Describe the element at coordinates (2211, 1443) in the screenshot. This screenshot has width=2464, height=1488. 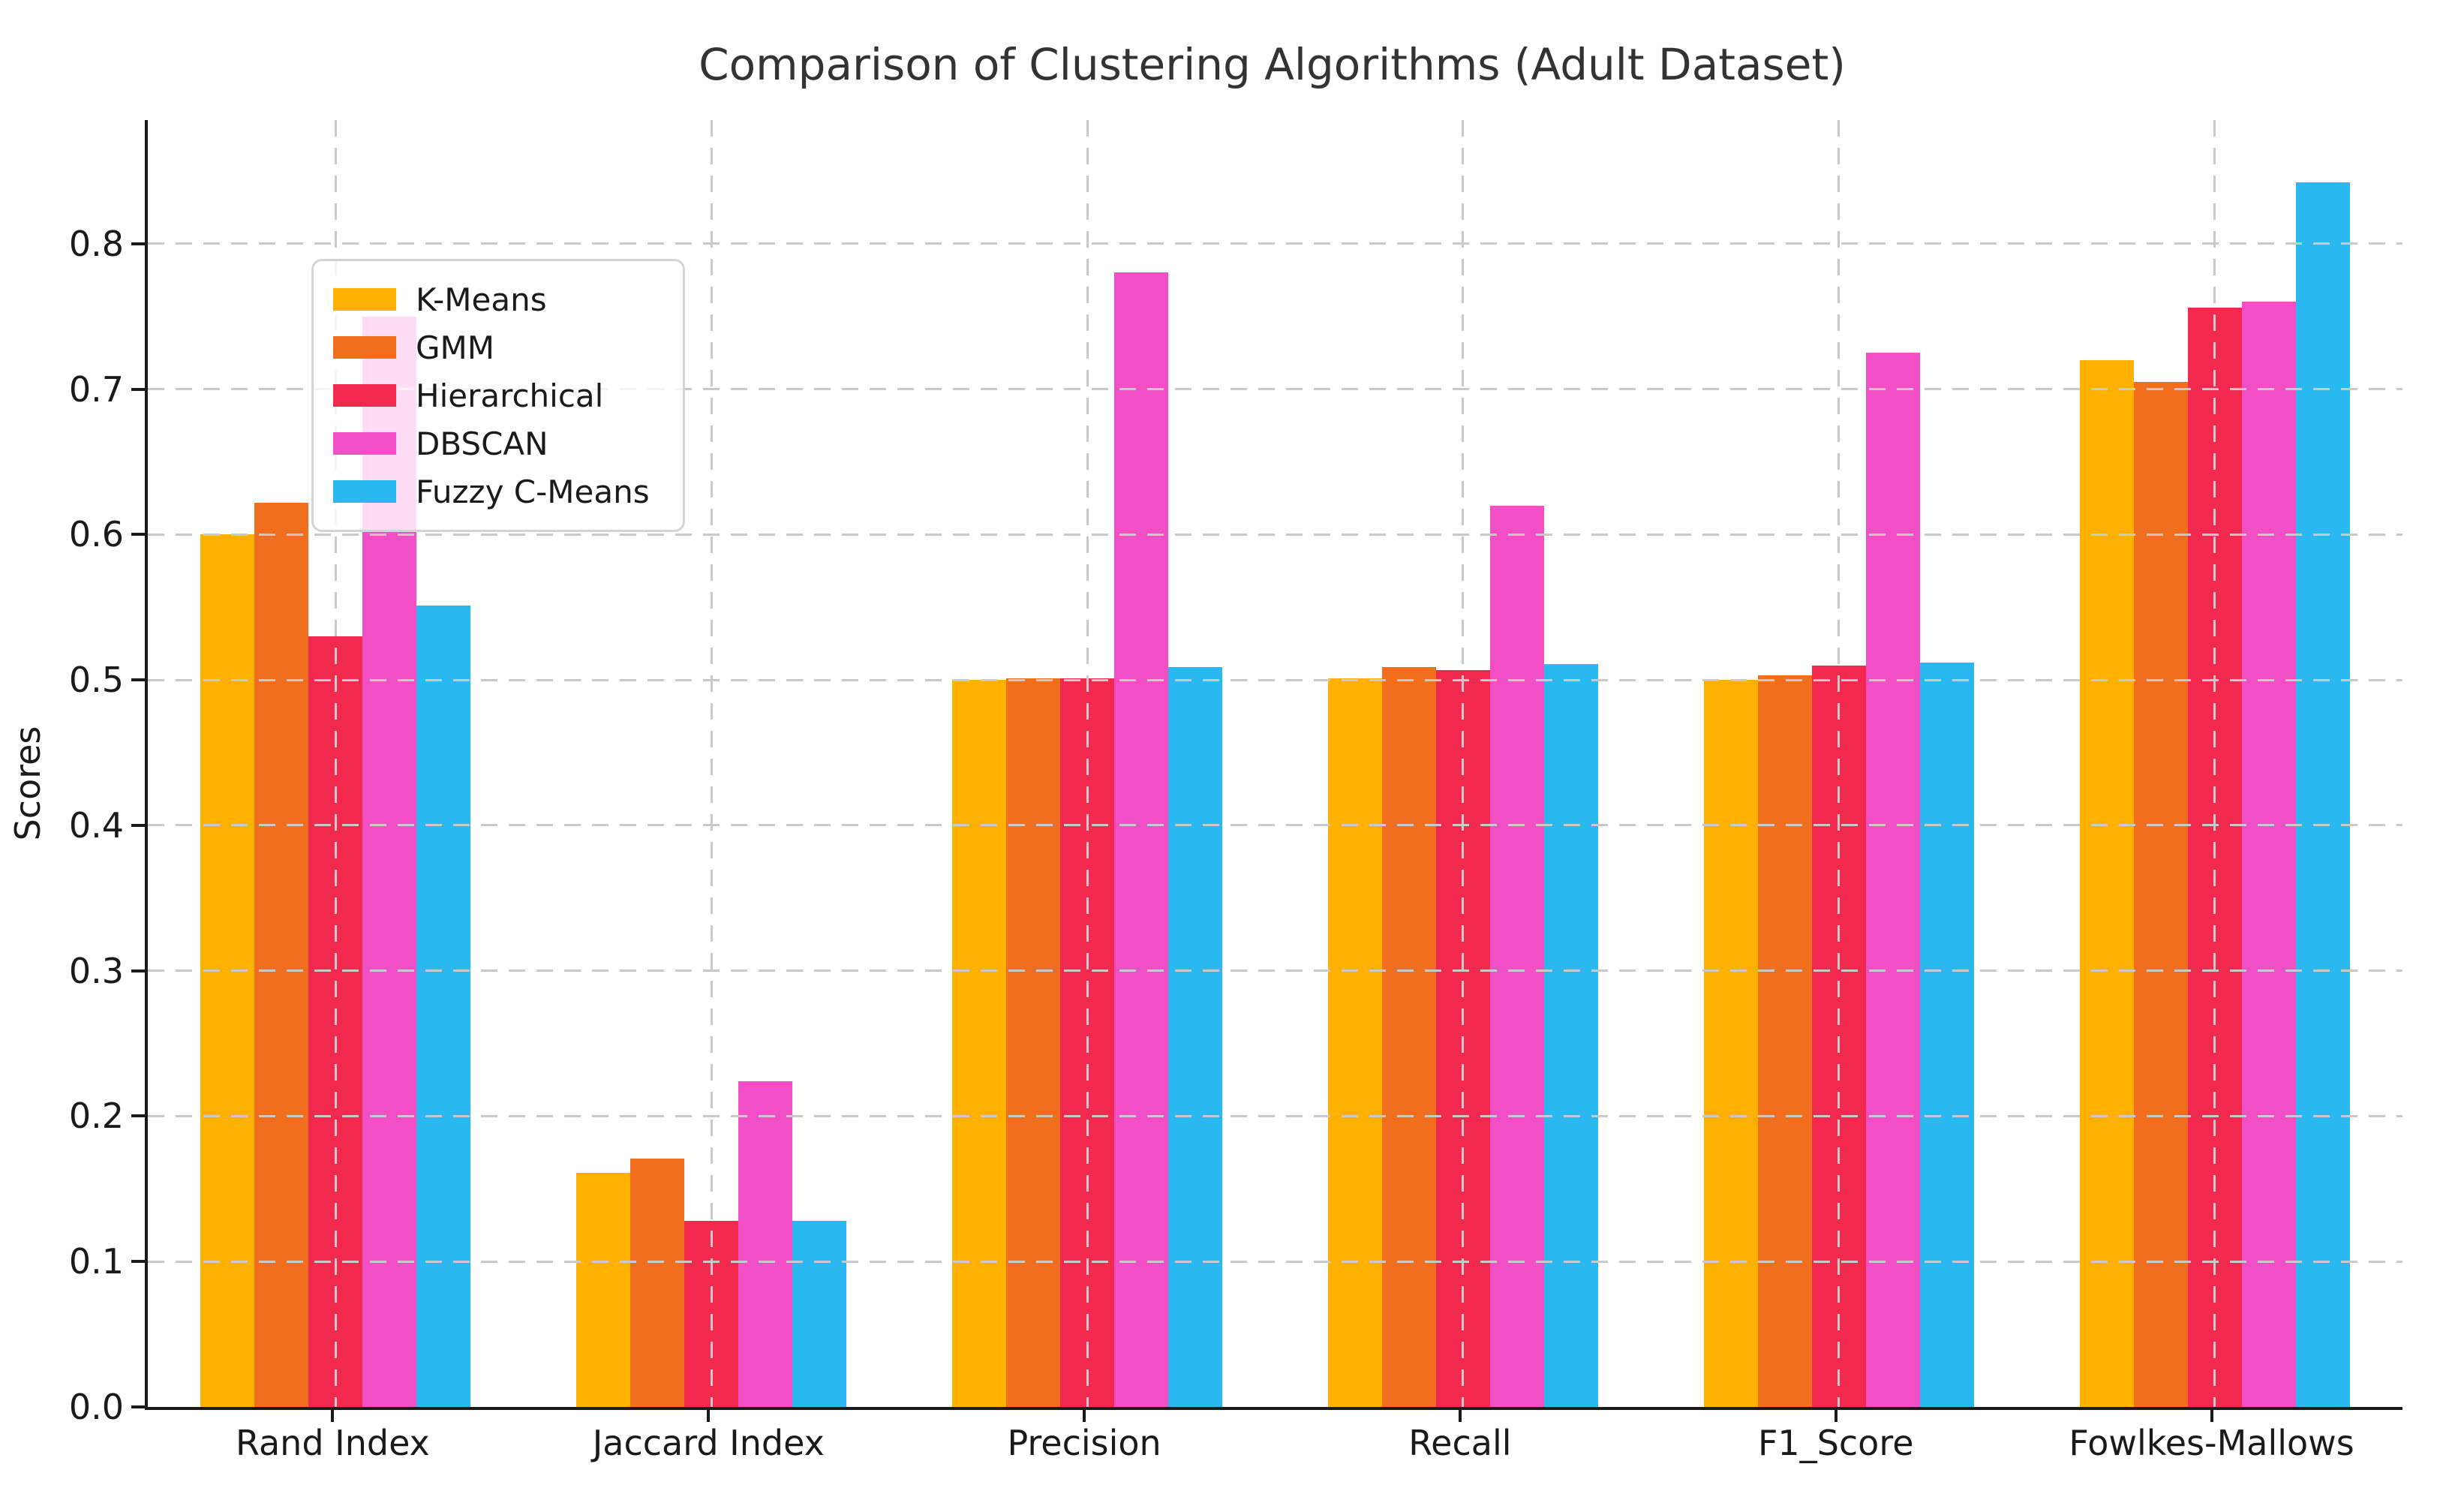
I see `xtick-label-fowlkes-mallows: Fowlkes-Mallows` at that location.